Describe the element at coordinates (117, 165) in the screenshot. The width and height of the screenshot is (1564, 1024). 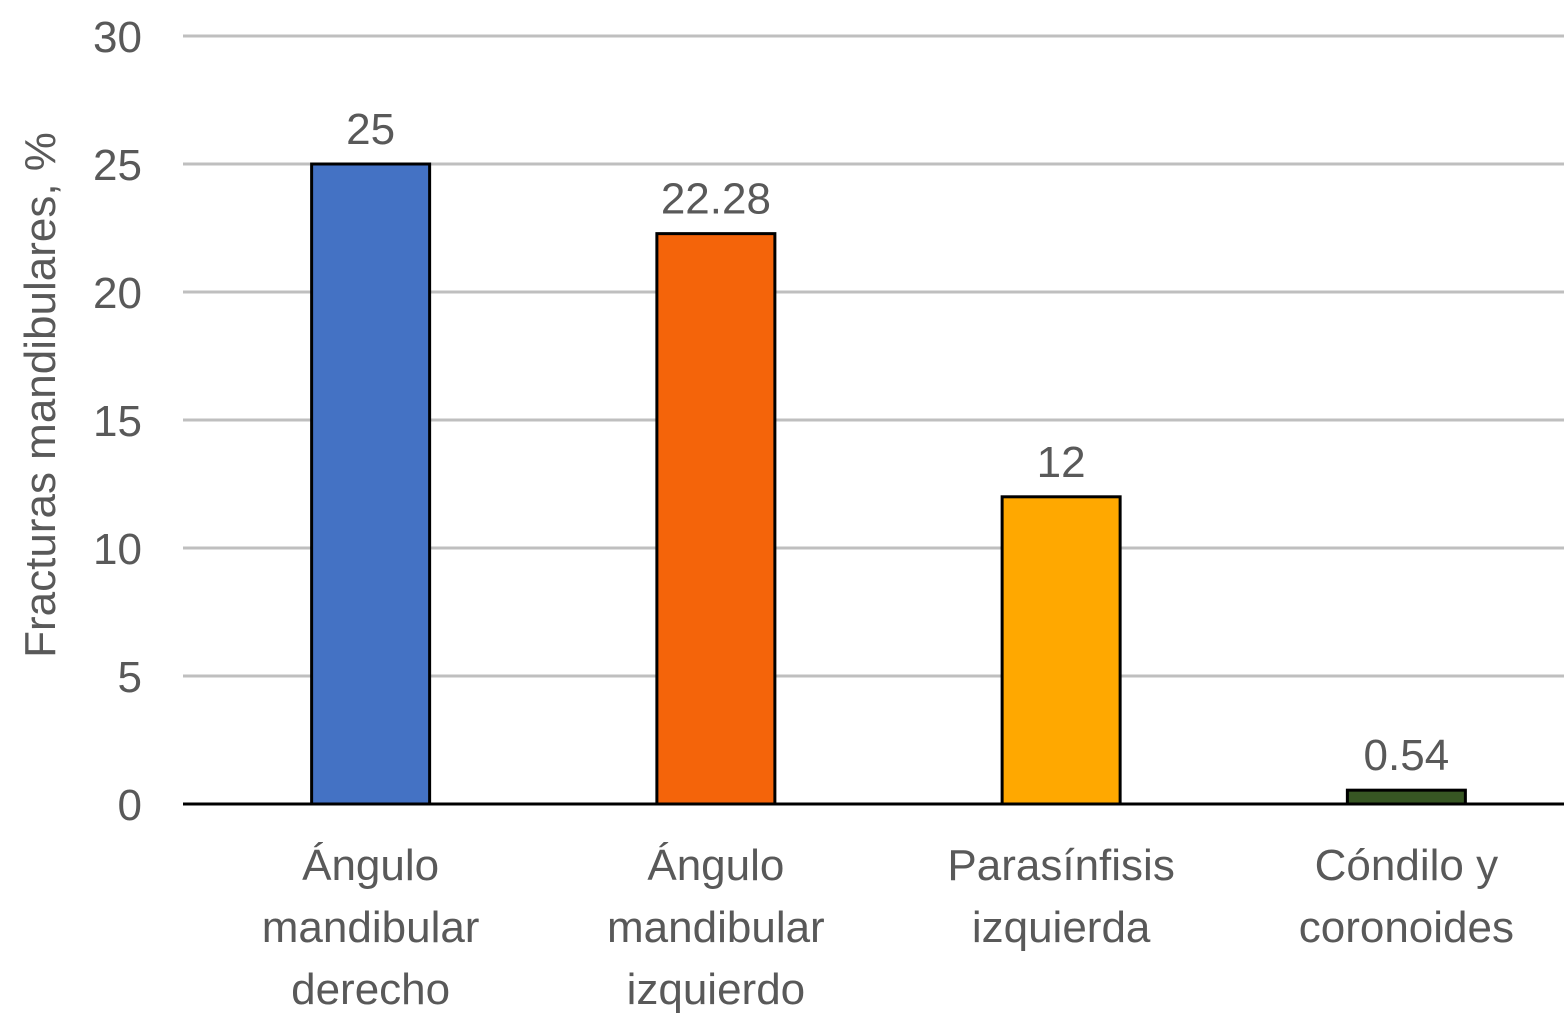
I see `y-tick-label: 25` at that location.